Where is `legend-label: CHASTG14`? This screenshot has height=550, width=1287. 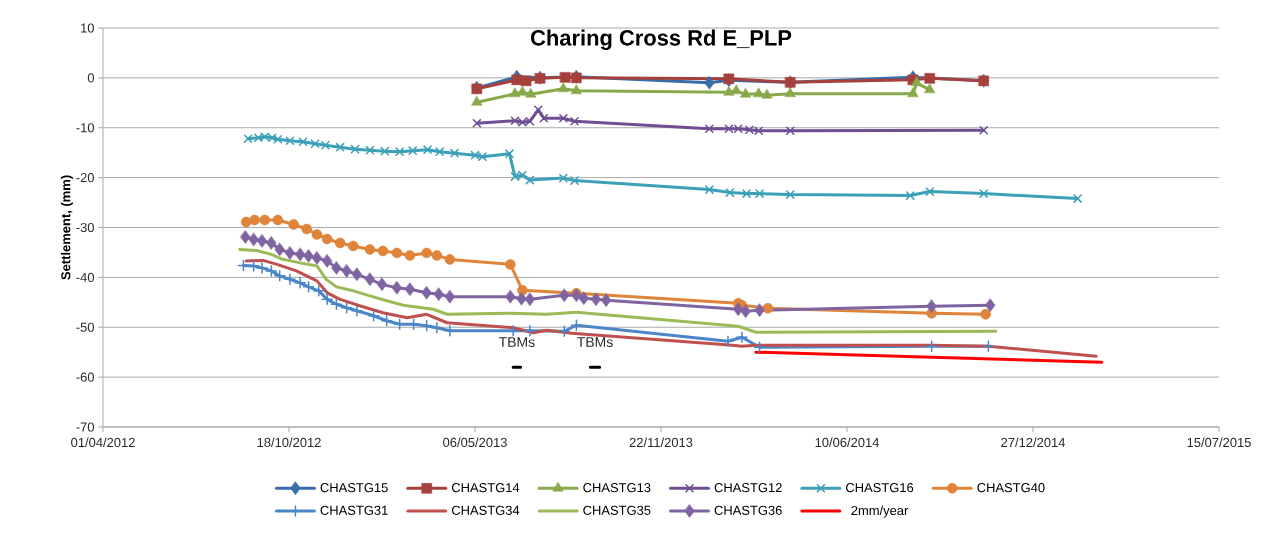
legend-label: CHASTG14 is located at coordinates (485, 488).